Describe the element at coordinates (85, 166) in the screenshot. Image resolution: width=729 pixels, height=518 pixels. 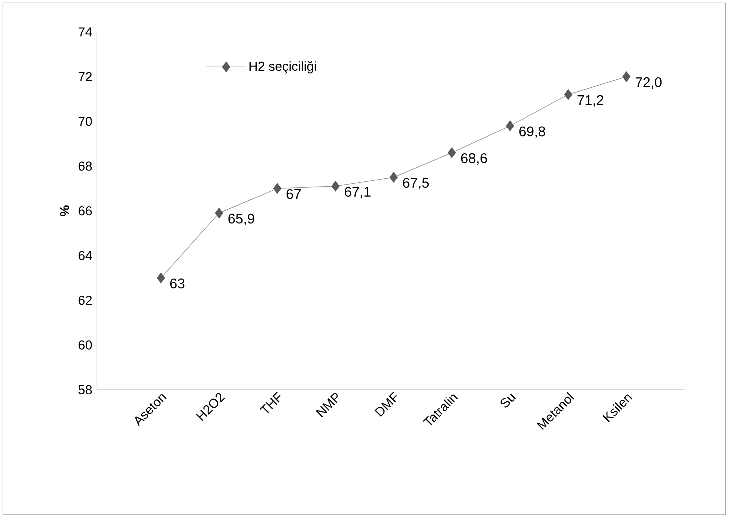
I see `y-tick-label: 68` at that location.